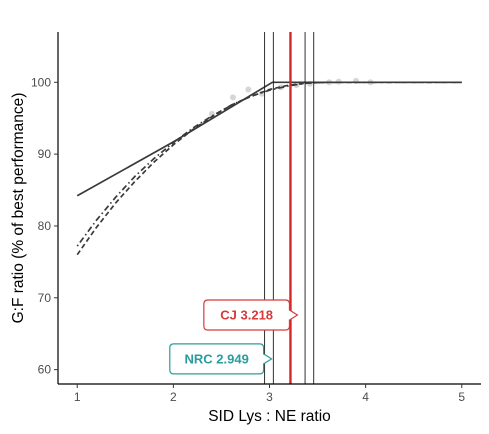 The height and width of the screenshot is (434, 489). Describe the element at coordinates (365, 397) in the screenshot. I see `x-tick-label-4: 4` at that location.